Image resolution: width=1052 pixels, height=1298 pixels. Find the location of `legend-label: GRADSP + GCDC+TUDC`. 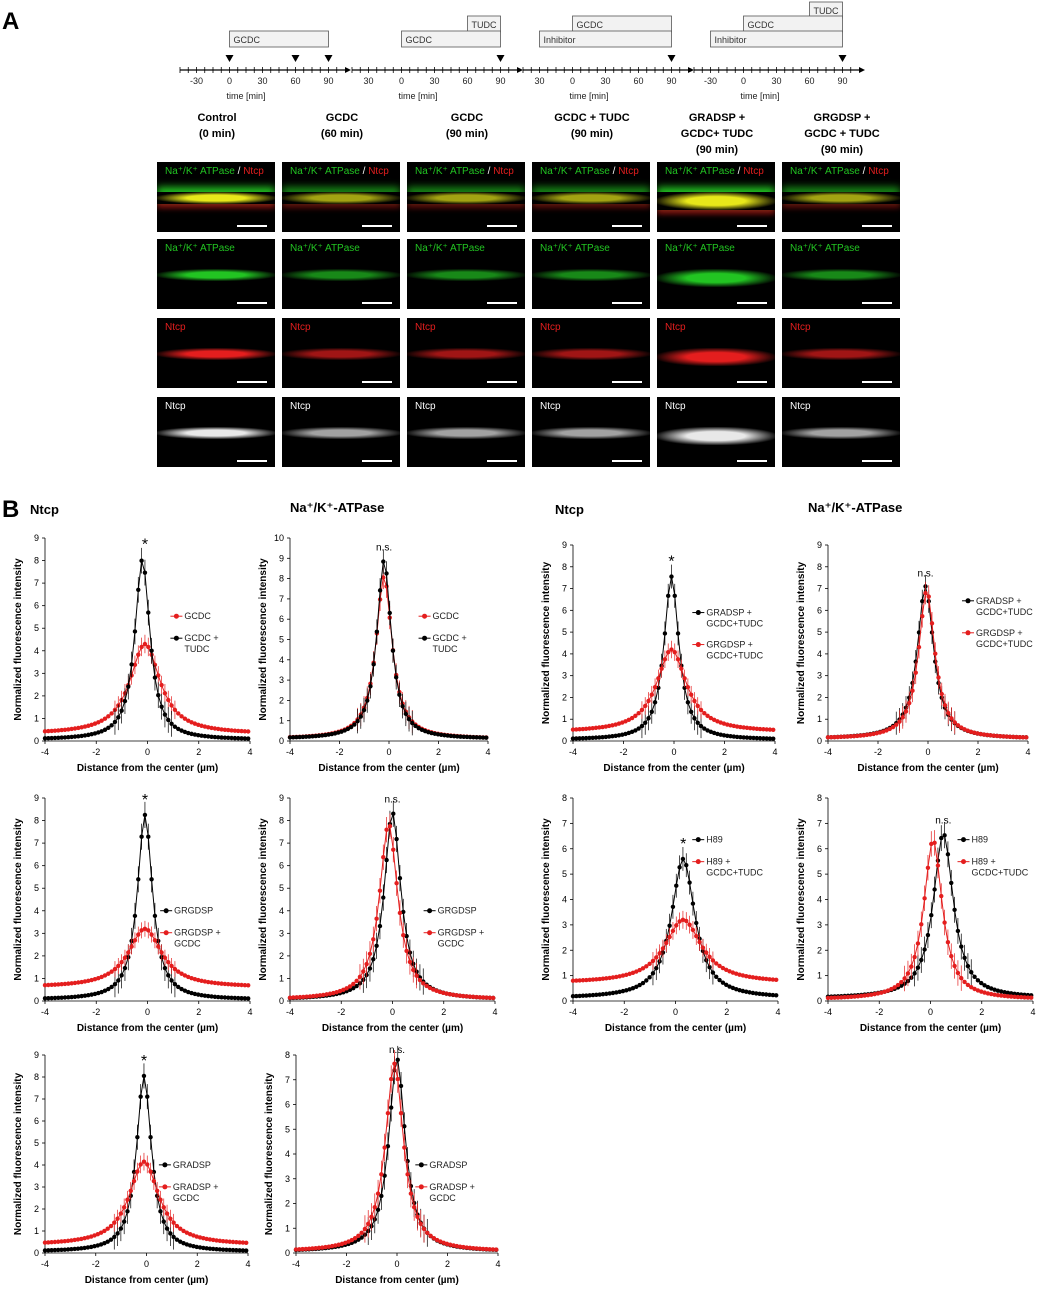

legend-label: GRADSP + GCDC+TUDC is located at coordinates (734, 618).